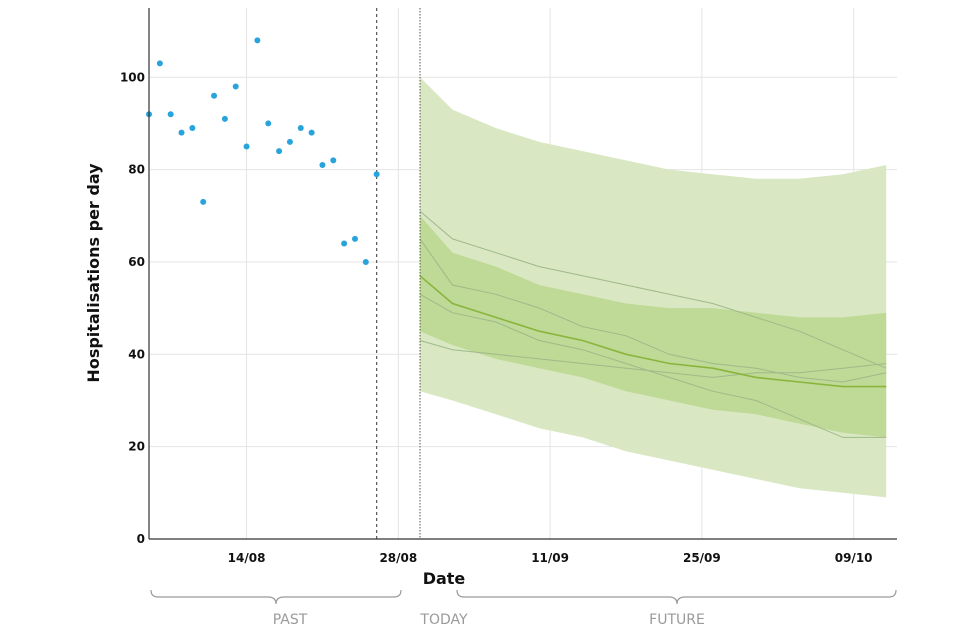 The height and width of the screenshot is (640, 960). I want to click on x-tick-label: 11/09, so click(550, 558).